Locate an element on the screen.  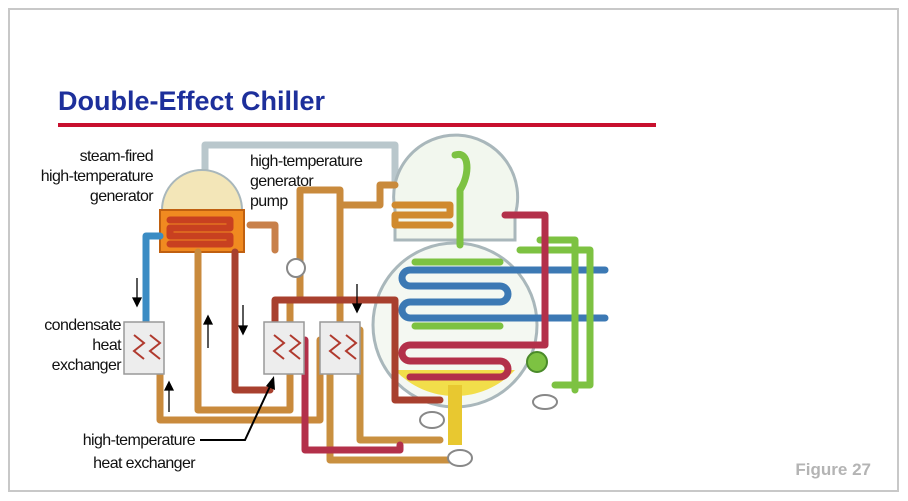
title-rule is located at coordinates (357, 125).